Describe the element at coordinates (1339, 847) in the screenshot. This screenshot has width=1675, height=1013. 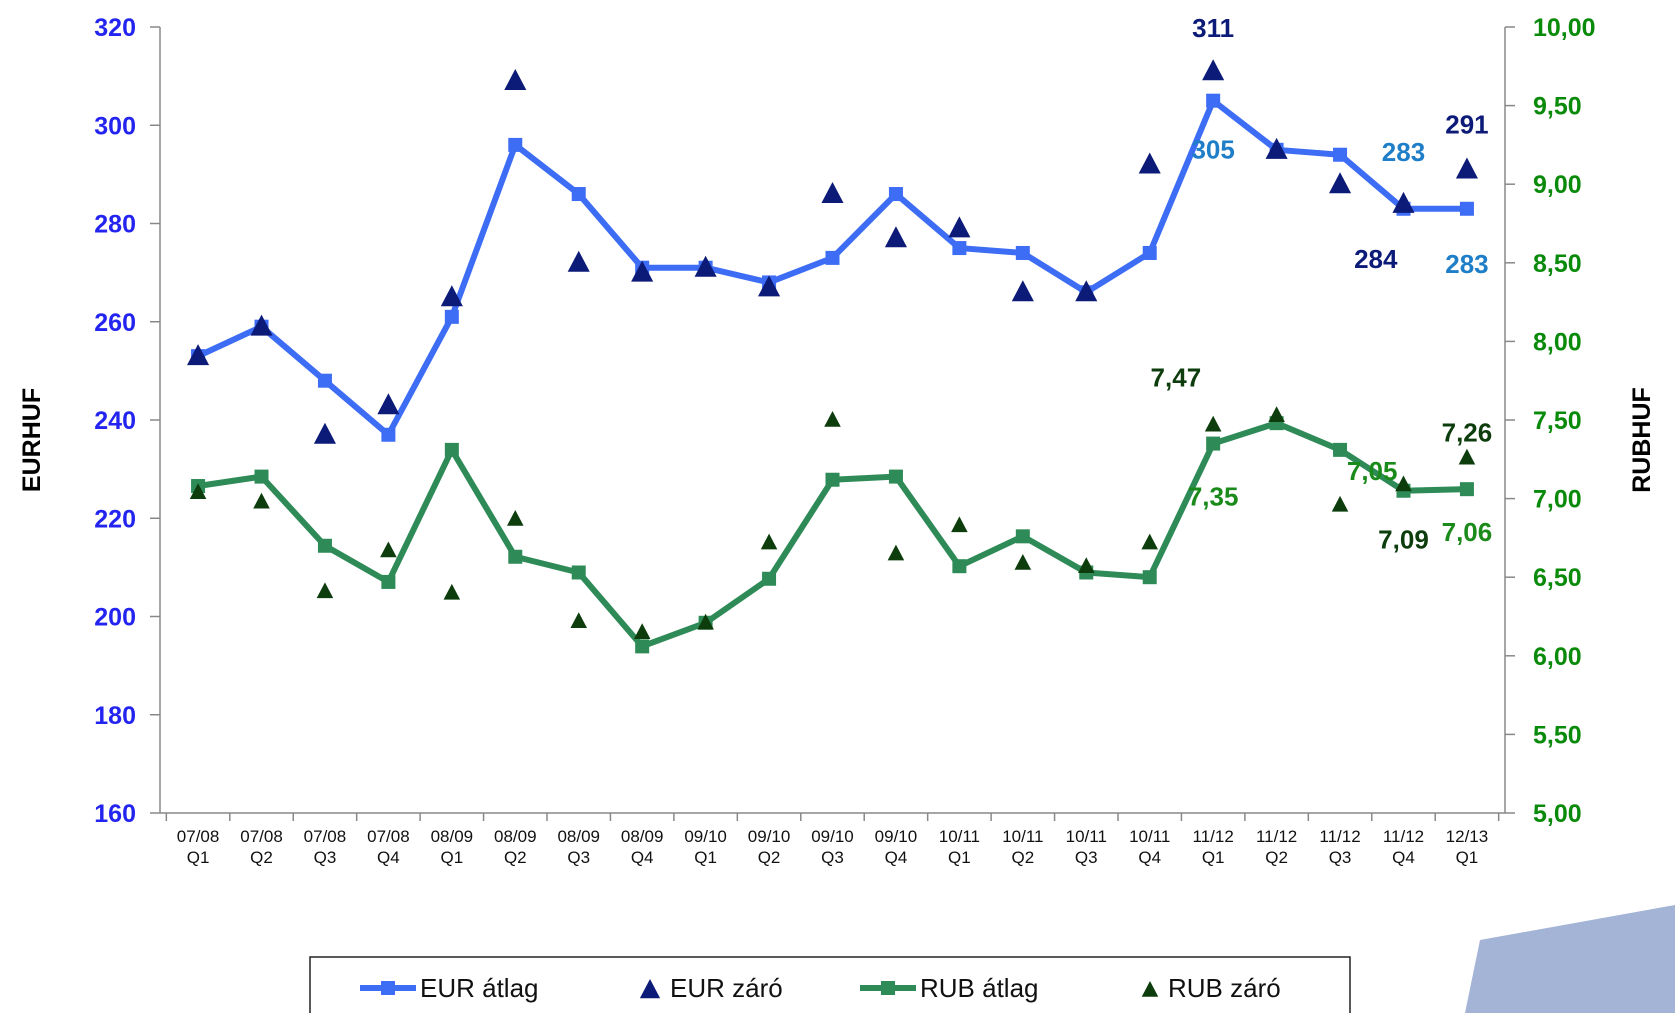
I see `x-tick-label: 11/12 Q3` at that location.